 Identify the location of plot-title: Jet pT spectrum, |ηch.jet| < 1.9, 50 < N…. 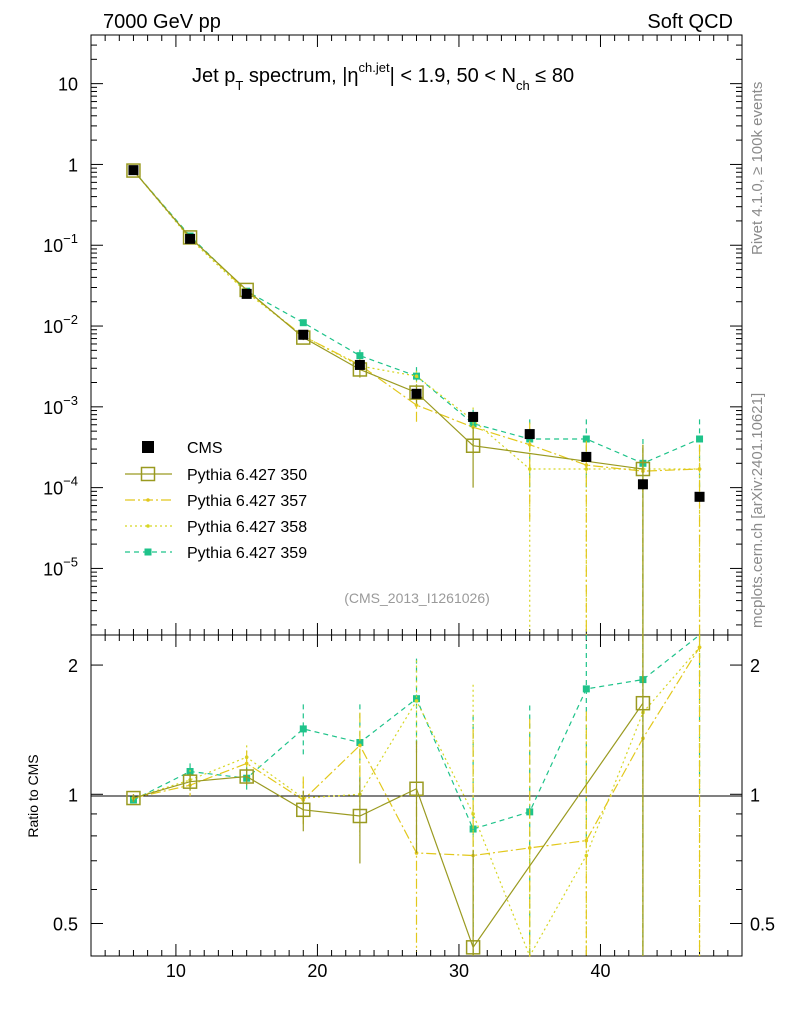
(383, 76).